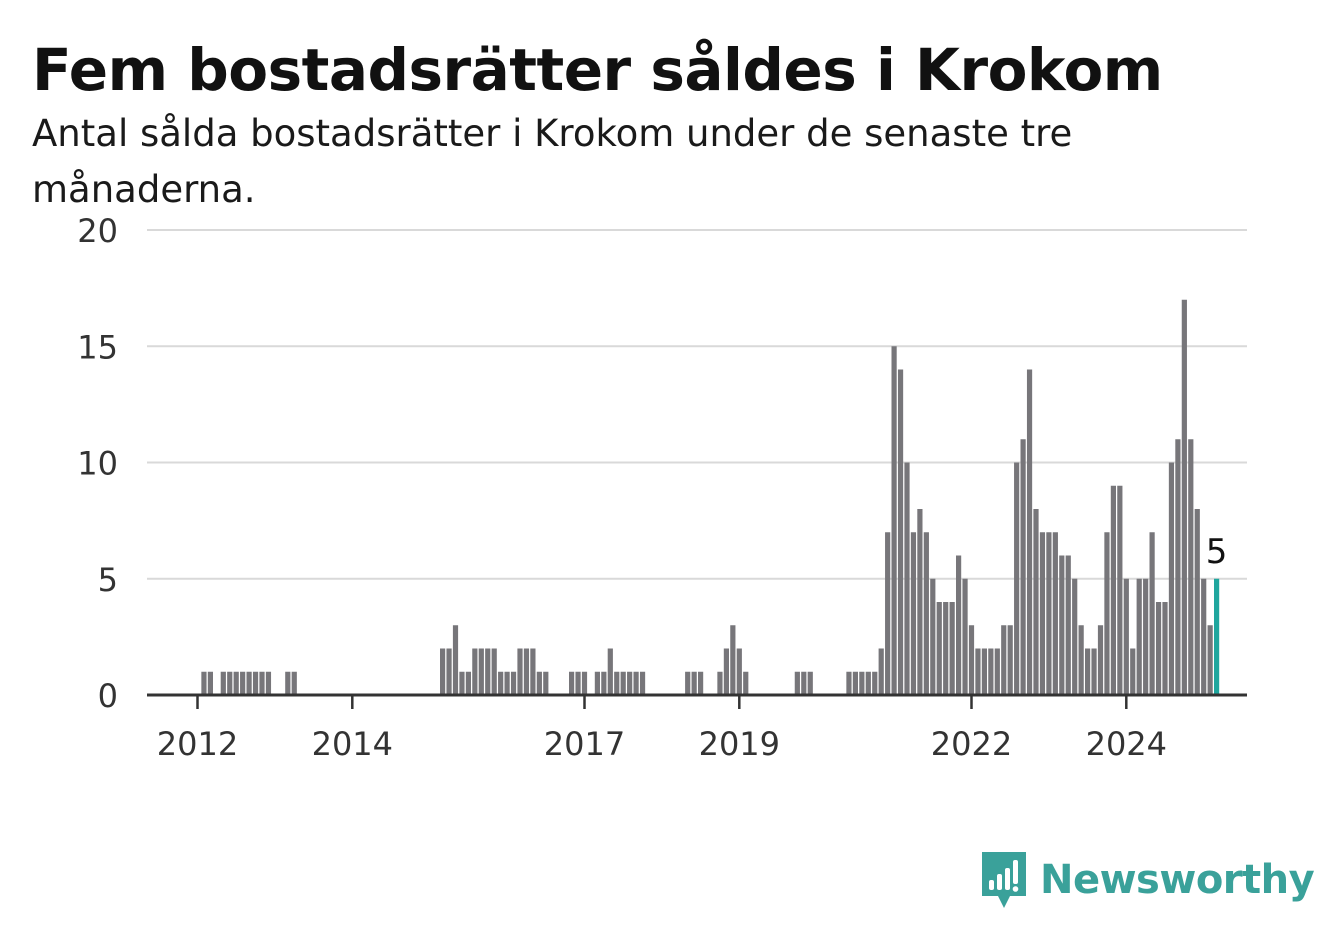 The width and height of the screenshot is (1322, 939). What do you see at coordinates (1126, 744) in the screenshot?
I see `x-tick-label: 2024` at bounding box center [1126, 744].